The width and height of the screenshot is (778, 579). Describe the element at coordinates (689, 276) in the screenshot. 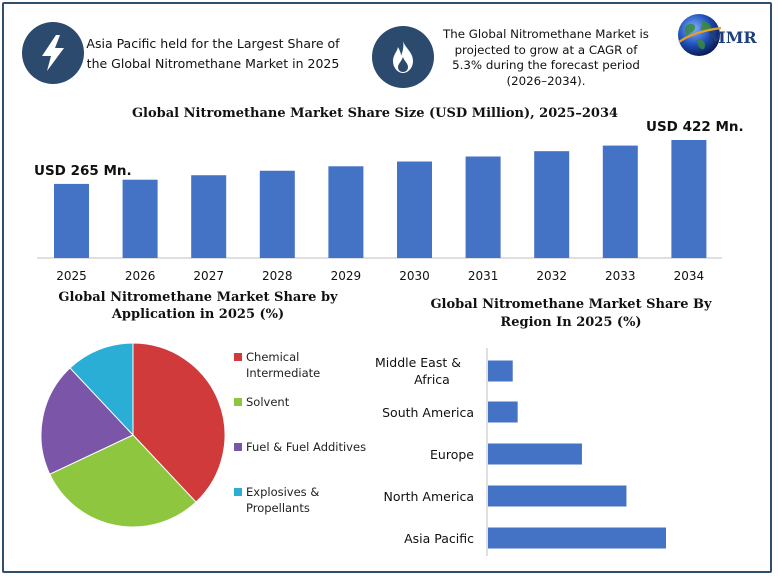

I see `x-tick-label: 2034` at that location.